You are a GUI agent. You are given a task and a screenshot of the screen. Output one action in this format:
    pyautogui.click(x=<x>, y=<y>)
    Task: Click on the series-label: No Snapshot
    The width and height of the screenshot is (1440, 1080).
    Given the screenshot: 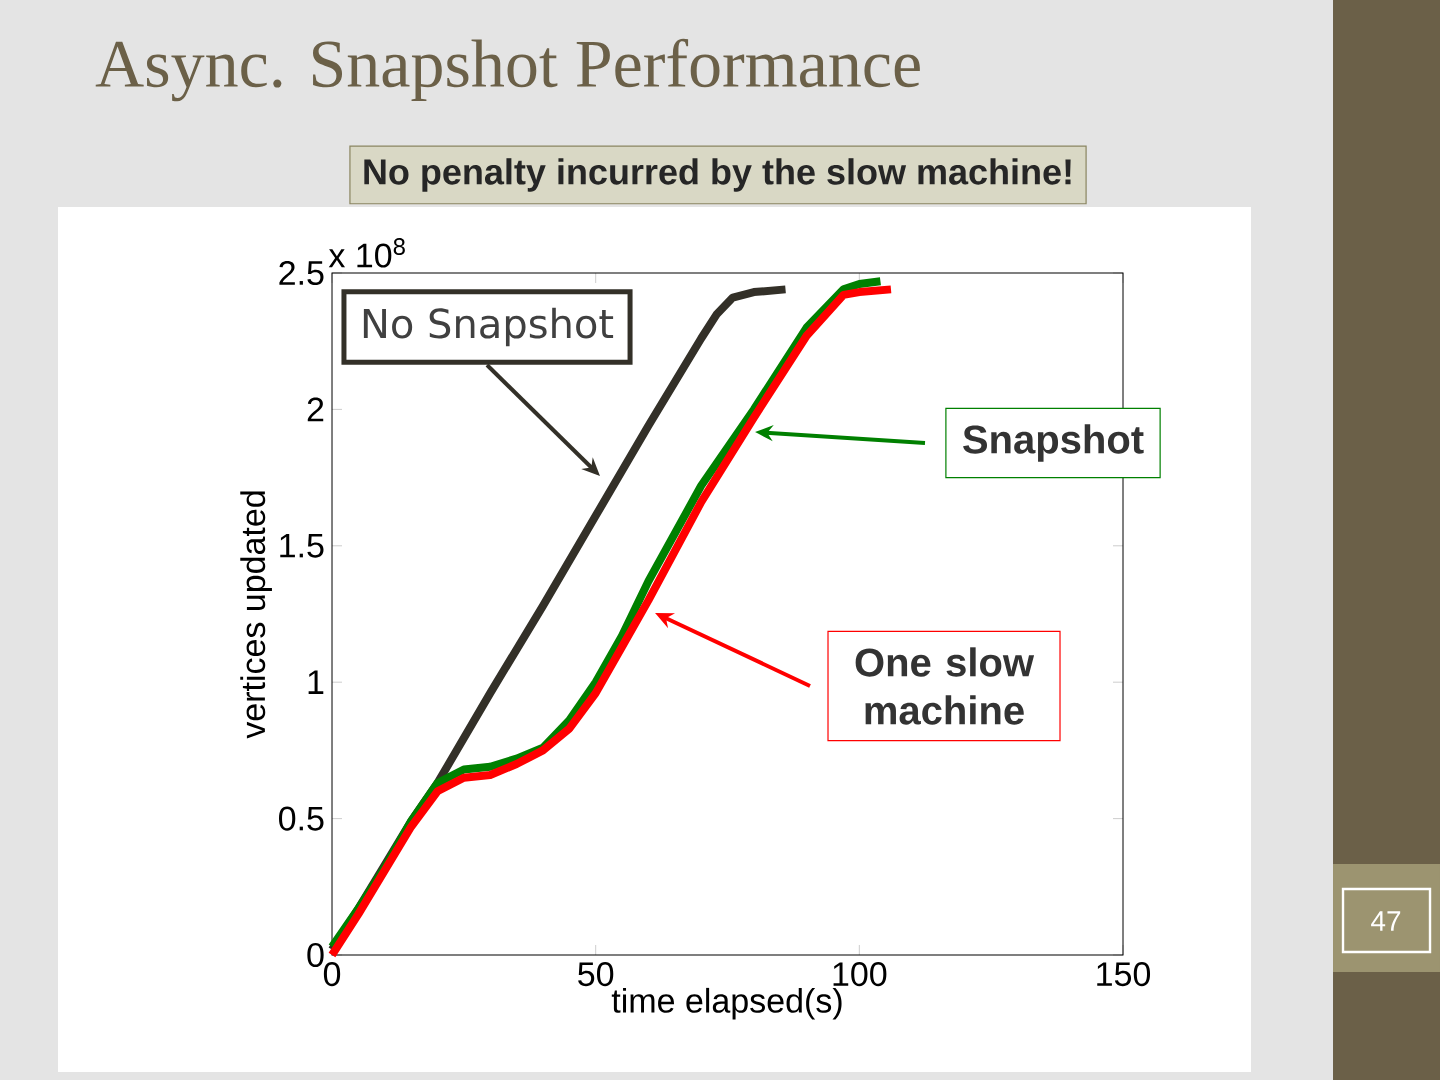 What is the action you would take?
    pyautogui.click(x=488, y=327)
    